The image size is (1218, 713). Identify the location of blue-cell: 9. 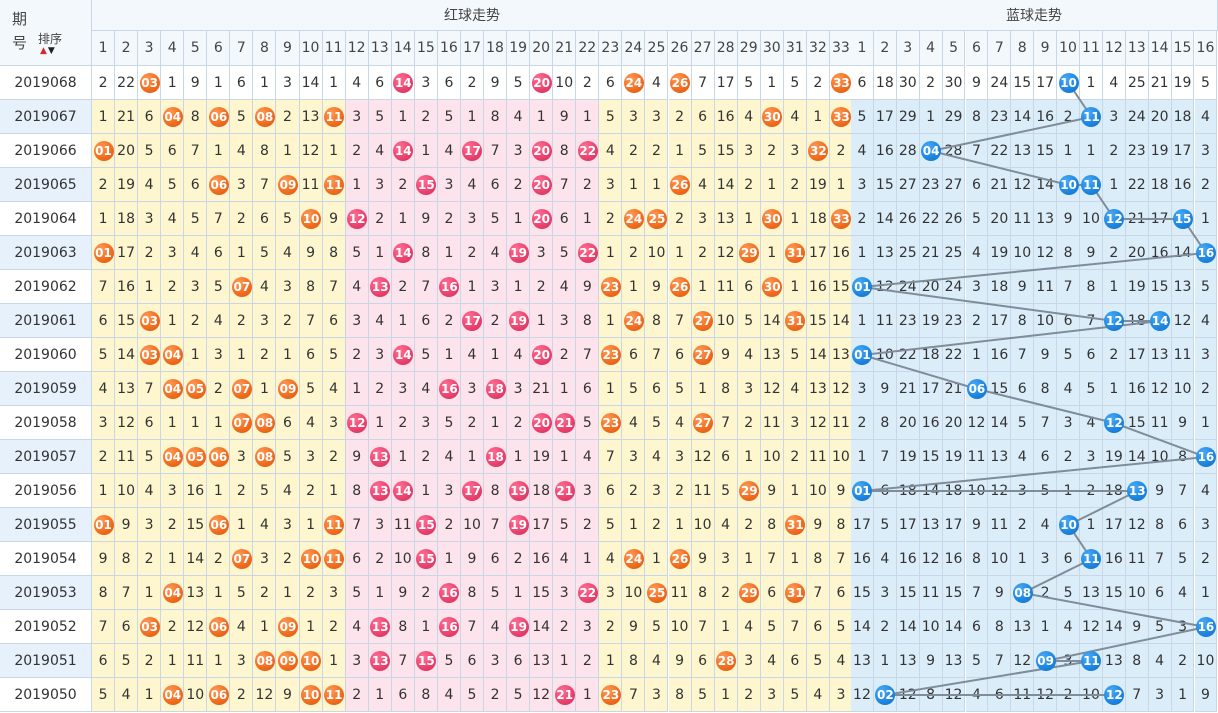
(1206, 695).